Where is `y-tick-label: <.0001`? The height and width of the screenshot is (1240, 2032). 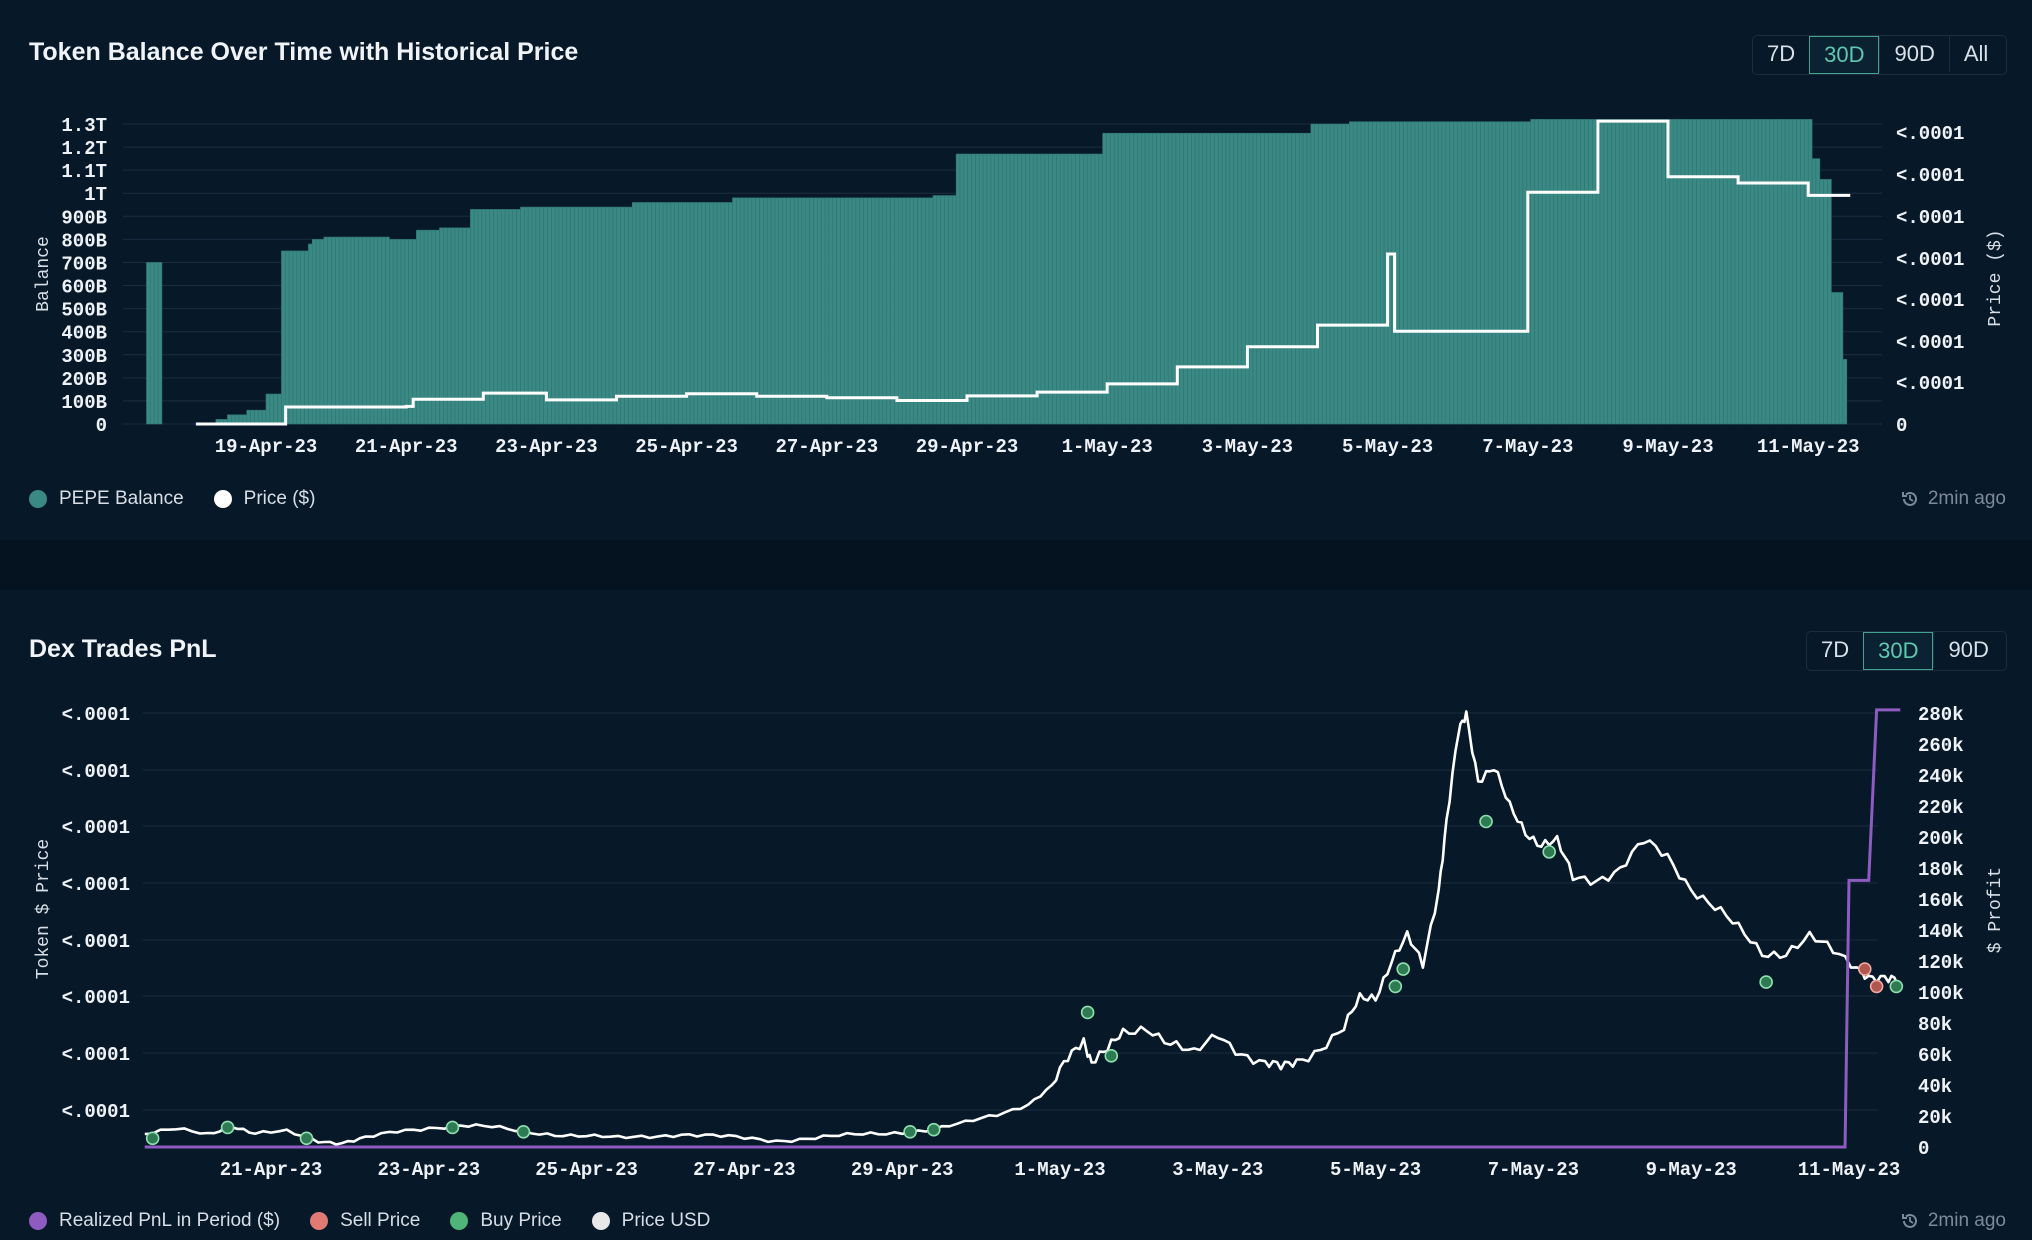 y-tick-label: <.0001 is located at coordinates (96, 828).